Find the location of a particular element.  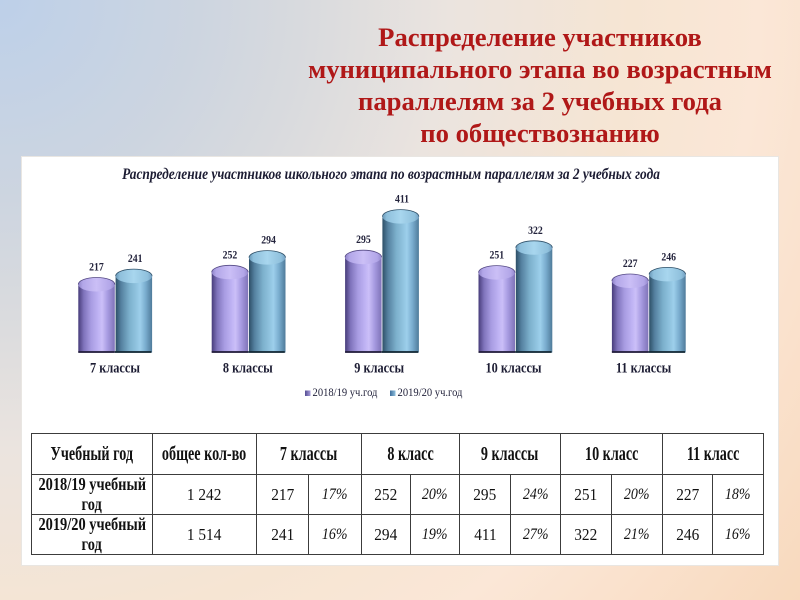

svg-text: 246 is located at coordinates (668, 257).